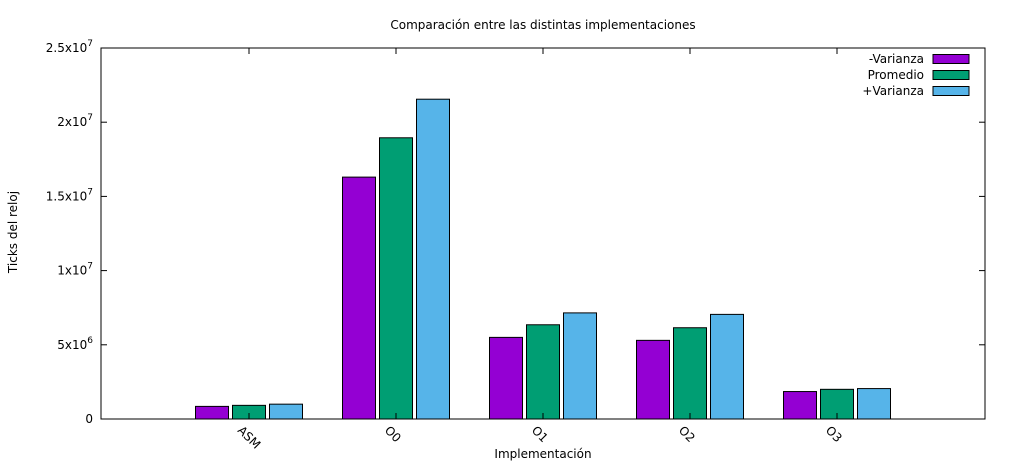 Image resolution: width=1009 pixels, height=469 pixels. What do you see at coordinates (212, 412) in the screenshot?
I see `bar-ASM--Varianza` at bounding box center [212, 412].